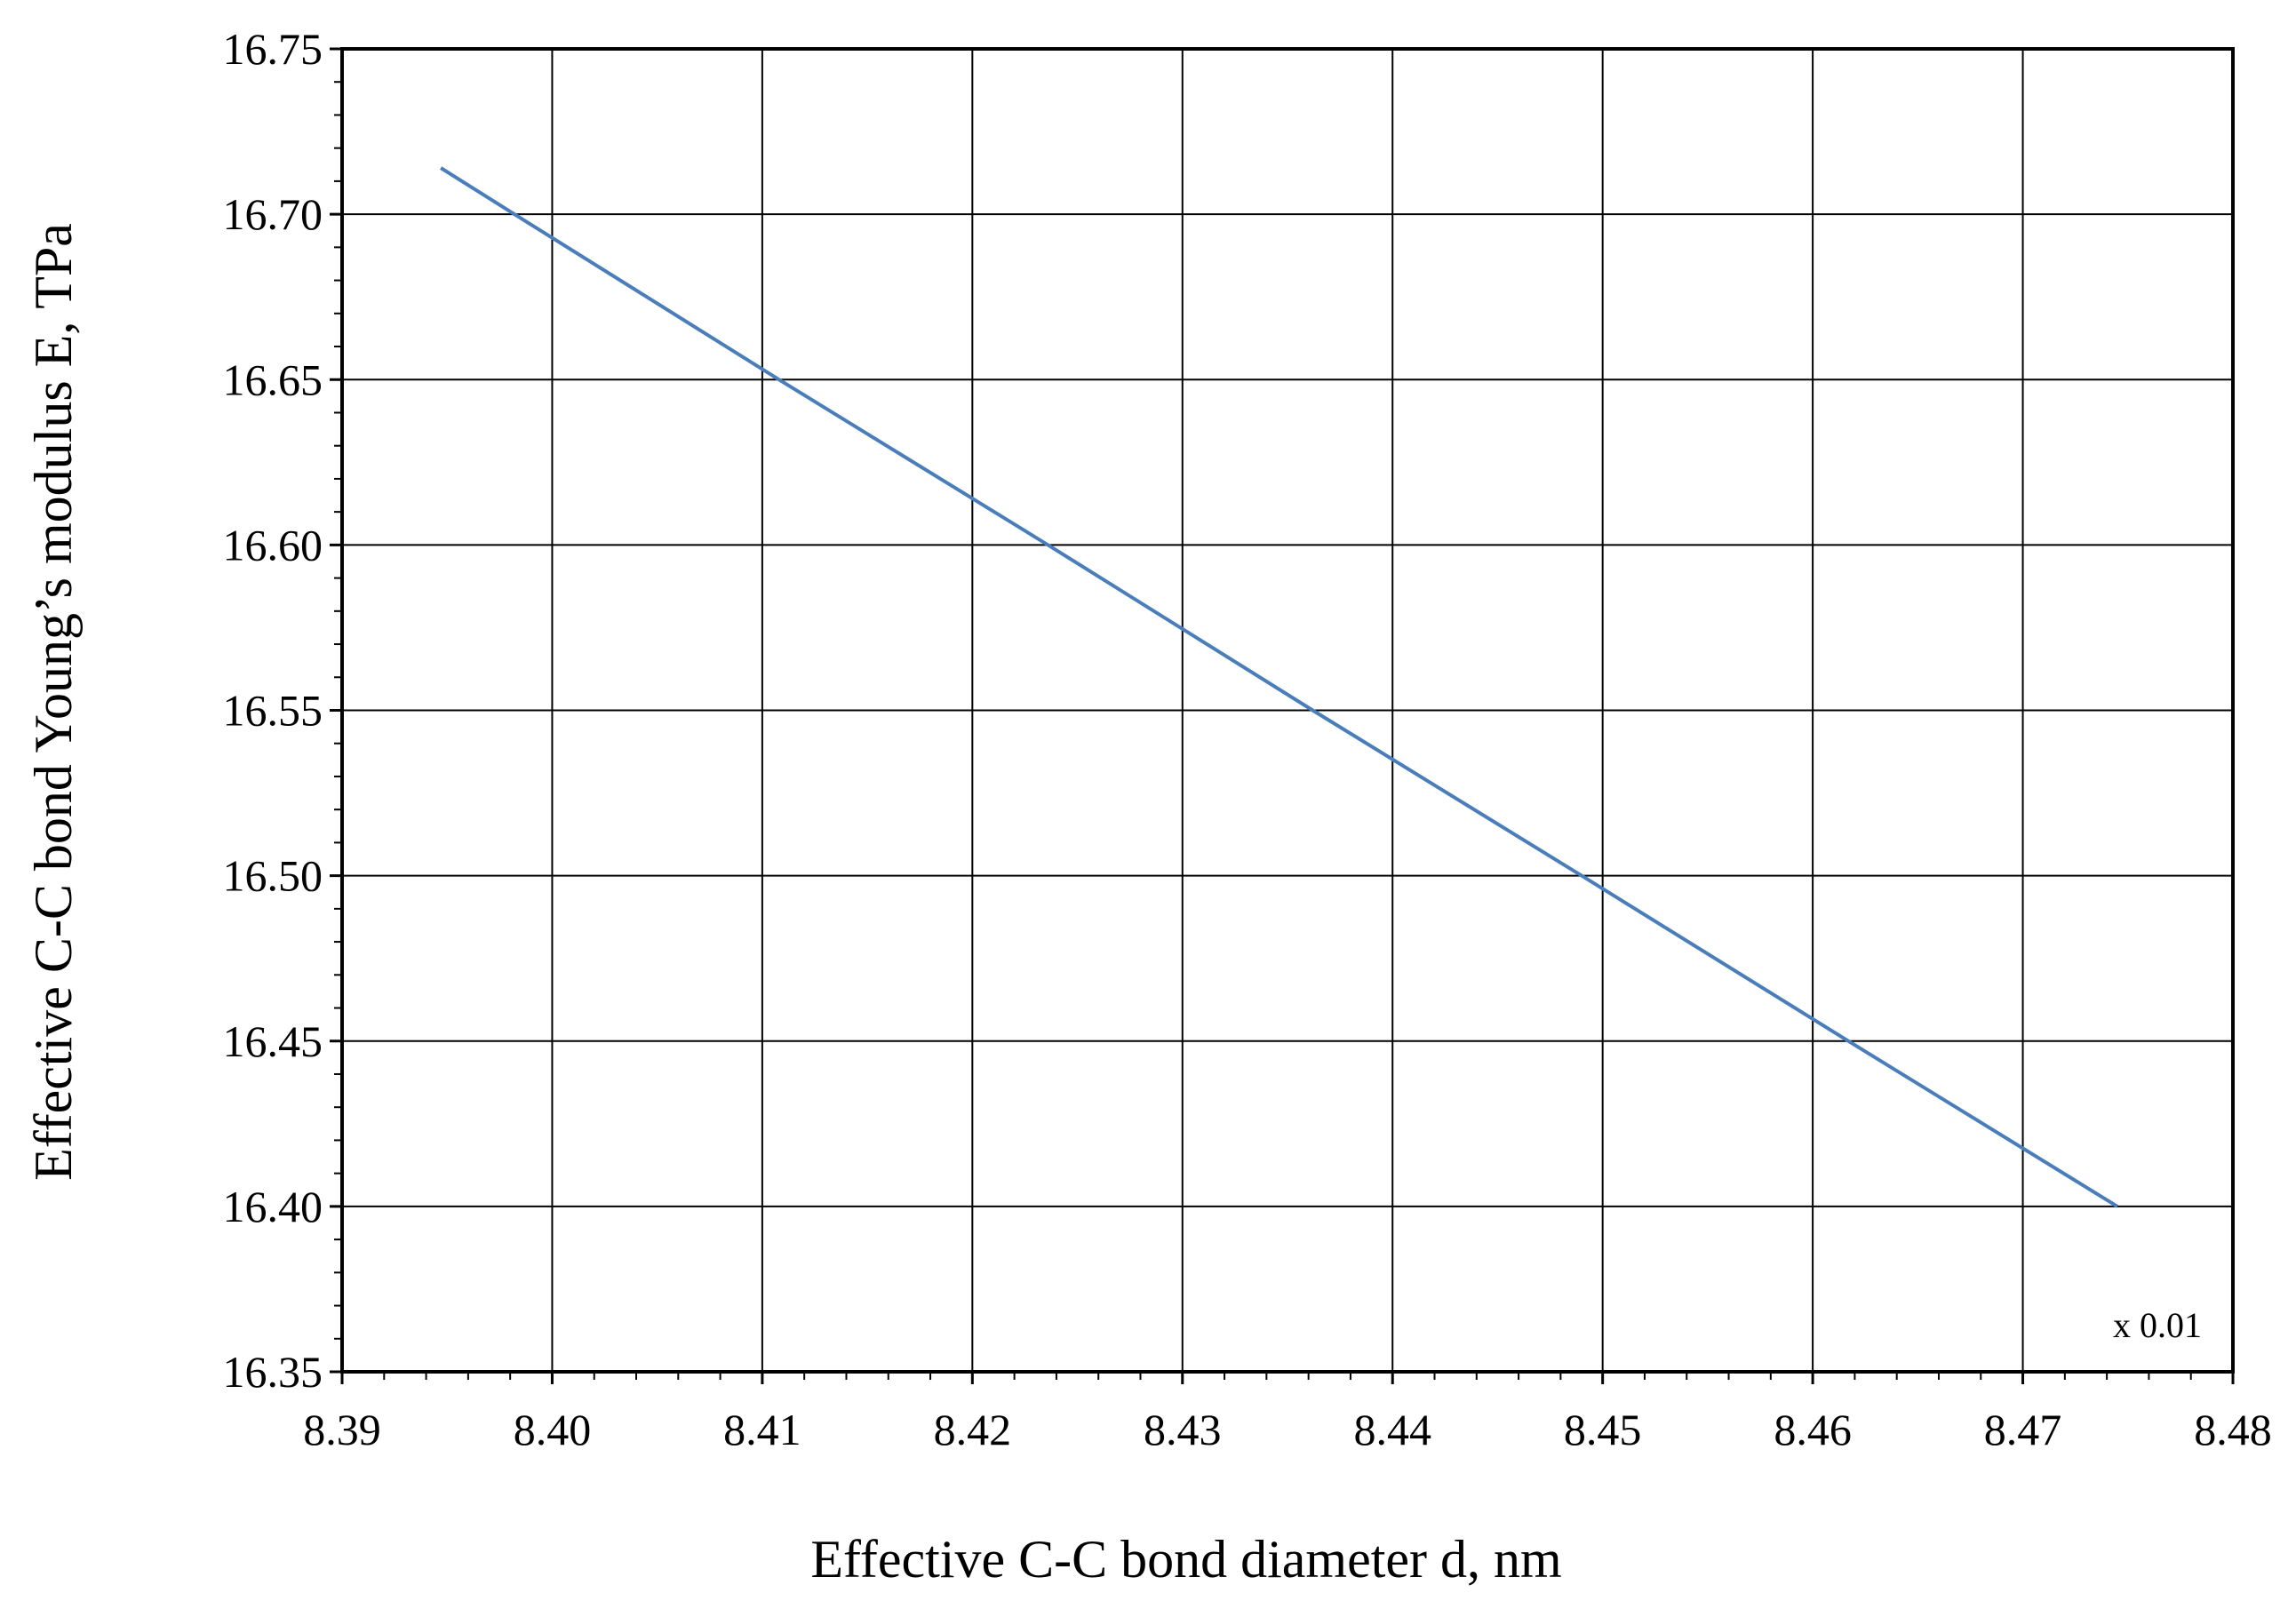 The image size is (2296, 1609). What do you see at coordinates (1288, 1413) in the screenshot?
I see `x-axis-ticks: 8.39 8.40 8.41 8.42 8.43 8.44 8.45 8.46 8.47 8.48` at bounding box center [1288, 1413].